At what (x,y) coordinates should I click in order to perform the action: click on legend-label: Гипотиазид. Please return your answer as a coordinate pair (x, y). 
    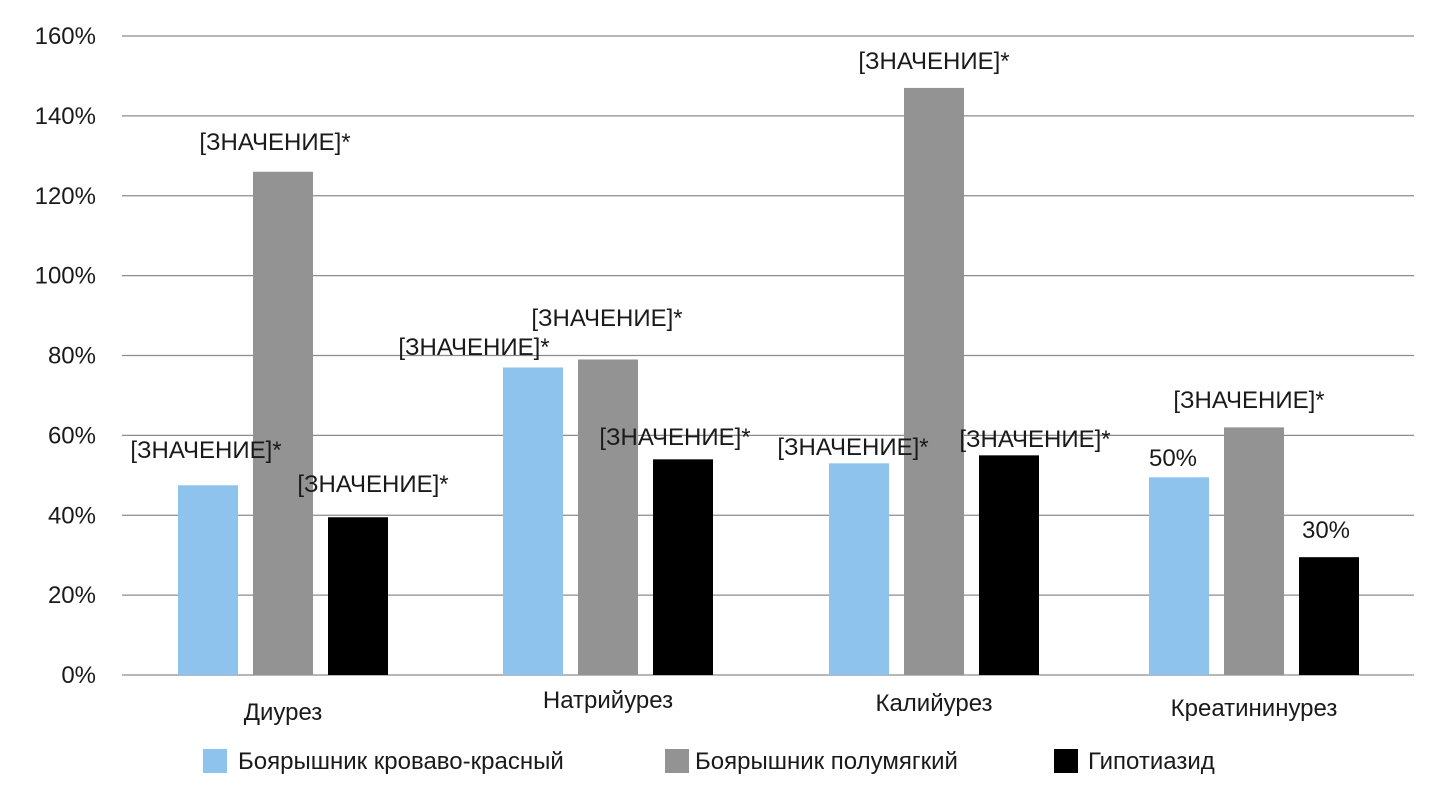
    Looking at the image, I should click on (1151, 761).